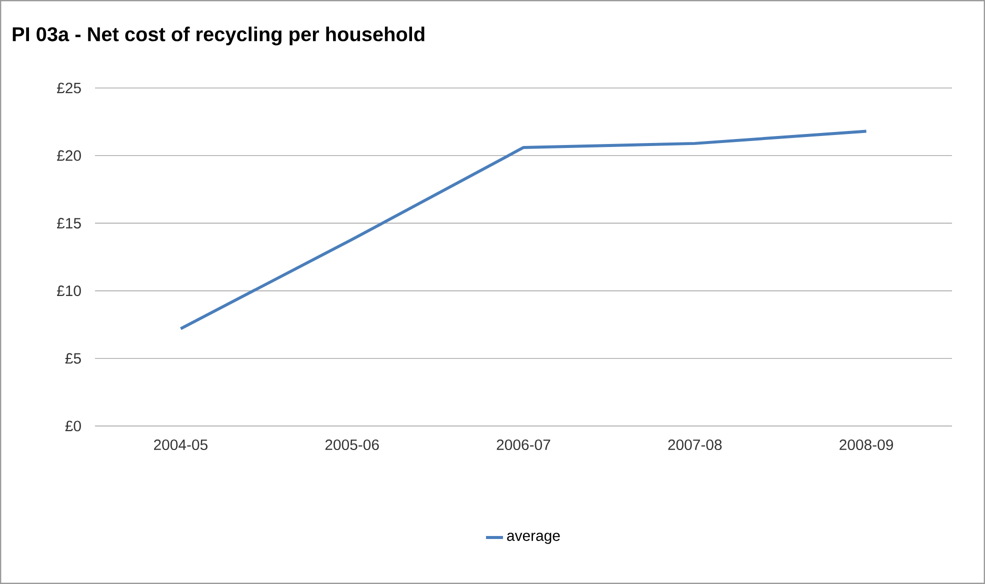 Image resolution: width=985 pixels, height=584 pixels. Describe the element at coordinates (695, 444) in the screenshot. I see `x-tick-label: 2007-08` at that location.